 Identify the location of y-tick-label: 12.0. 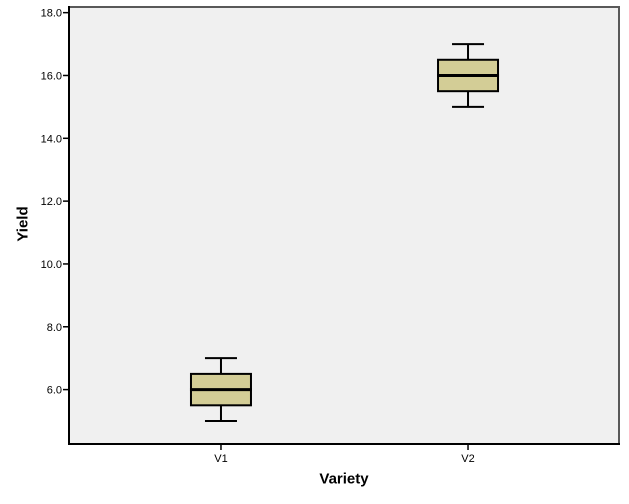
(51, 202).